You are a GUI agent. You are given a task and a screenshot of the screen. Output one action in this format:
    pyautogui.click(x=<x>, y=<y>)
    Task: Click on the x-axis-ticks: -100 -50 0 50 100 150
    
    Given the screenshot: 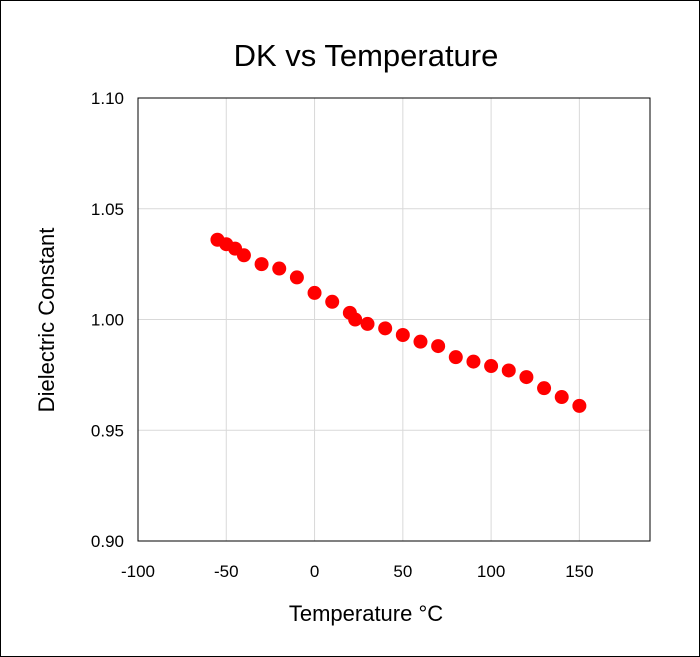 What is the action you would take?
    pyautogui.click(x=357, y=571)
    